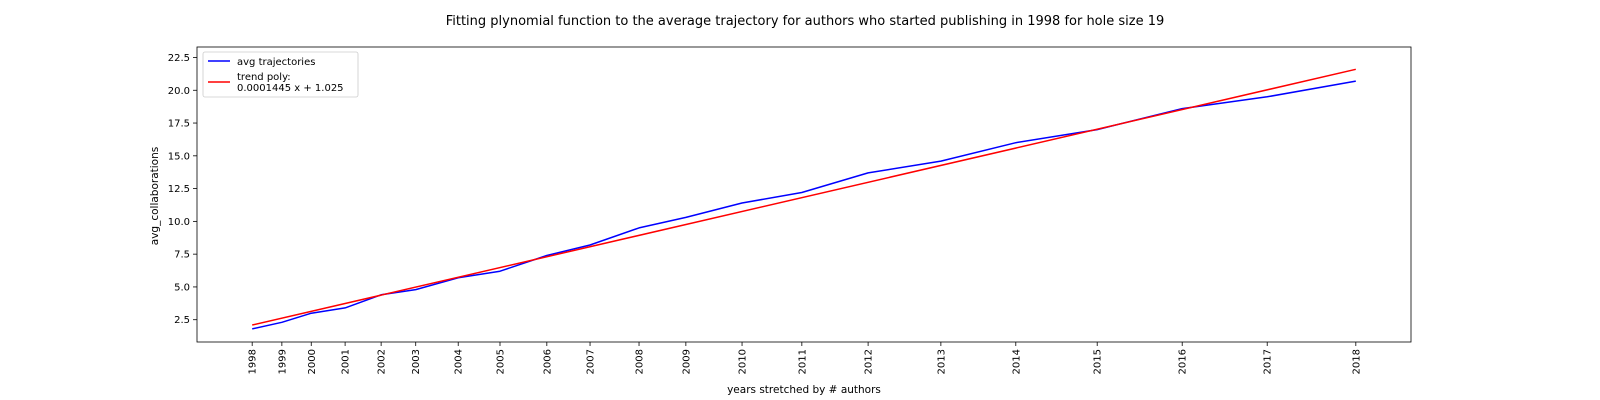  What do you see at coordinates (1268, 361) in the screenshot?
I see `x-tick-label: 2017` at bounding box center [1268, 361].